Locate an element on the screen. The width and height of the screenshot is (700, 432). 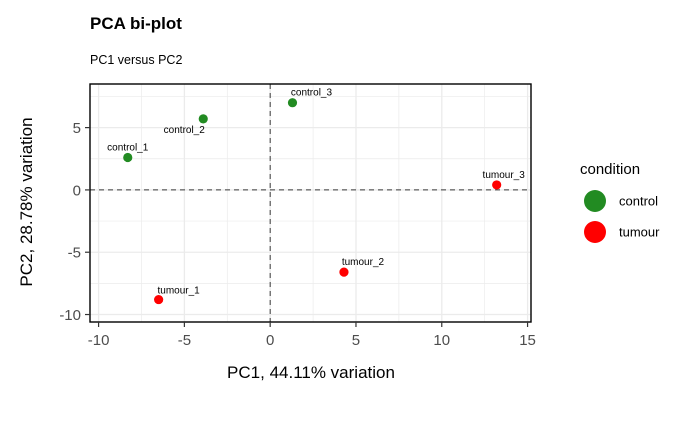
point-label-control_2: control_2 is located at coordinates (185, 130).